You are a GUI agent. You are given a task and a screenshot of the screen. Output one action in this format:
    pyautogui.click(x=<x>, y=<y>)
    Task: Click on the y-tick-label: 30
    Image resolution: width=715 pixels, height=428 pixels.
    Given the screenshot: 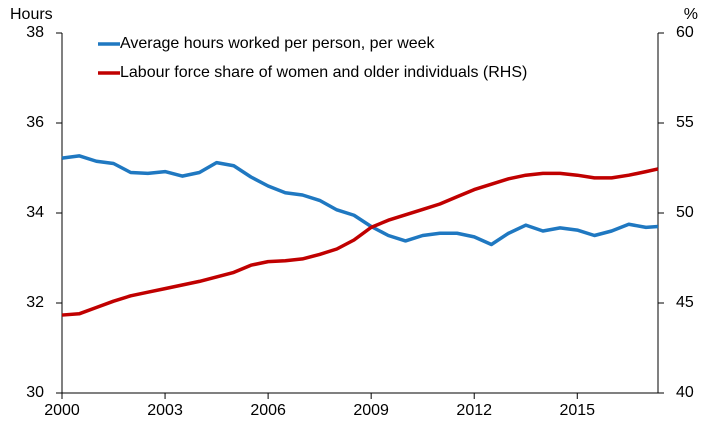 What is the action you would take?
    pyautogui.click(x=35, y=392)
    